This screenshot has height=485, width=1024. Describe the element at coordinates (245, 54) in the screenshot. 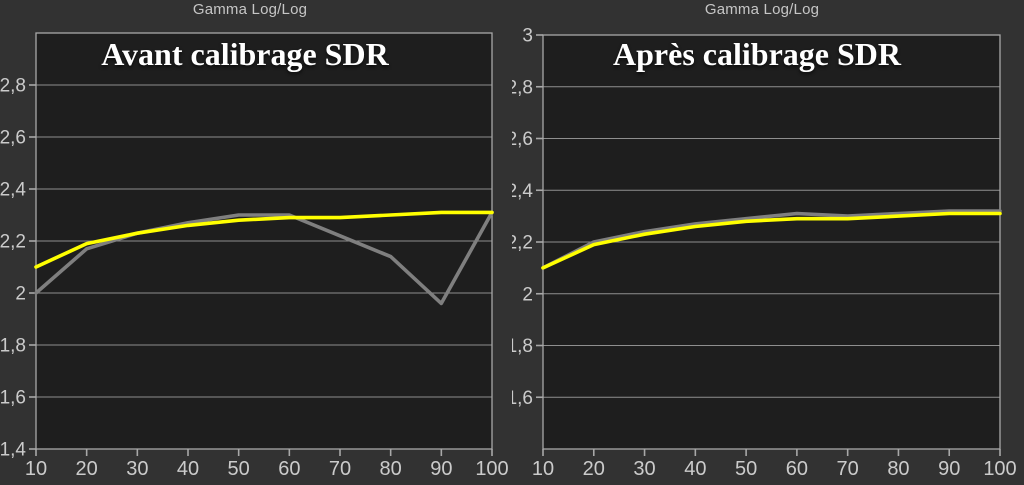

I see `chart-title-before: Avant calibrage SDR` at that location.